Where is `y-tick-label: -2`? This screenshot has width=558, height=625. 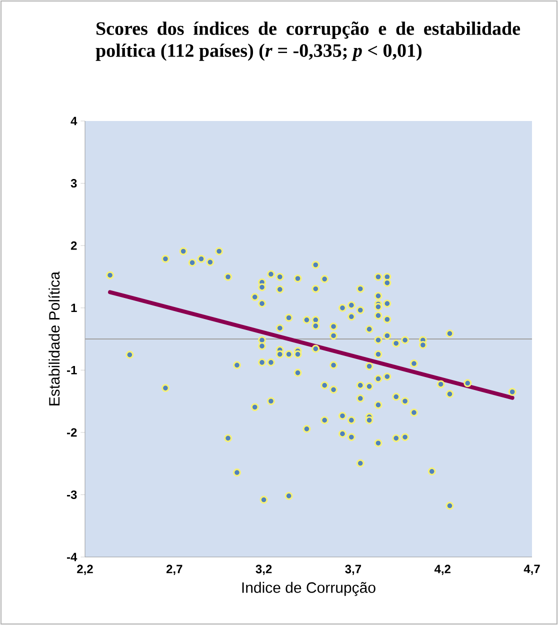 y-tick-label: -2 is located at coordinates (72, 432).